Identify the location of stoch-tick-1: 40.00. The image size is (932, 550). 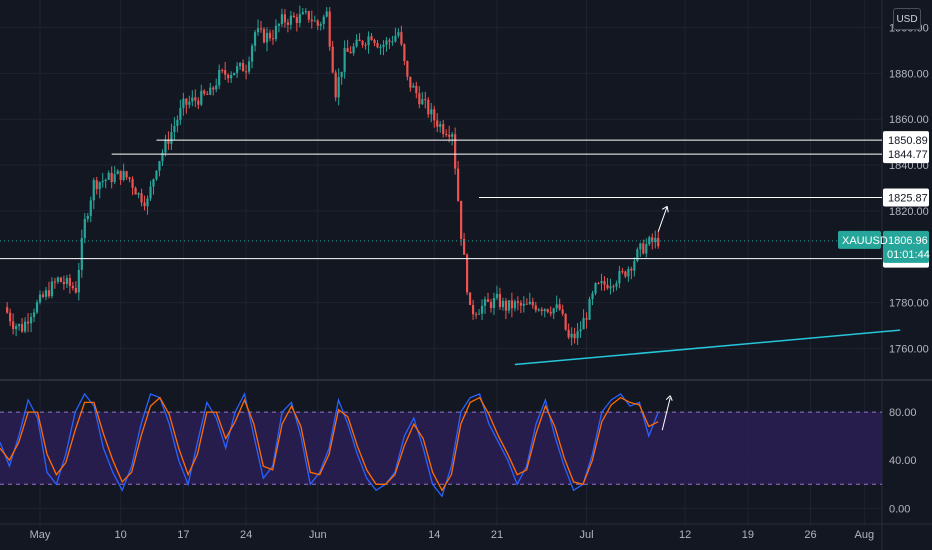
(903, 461).